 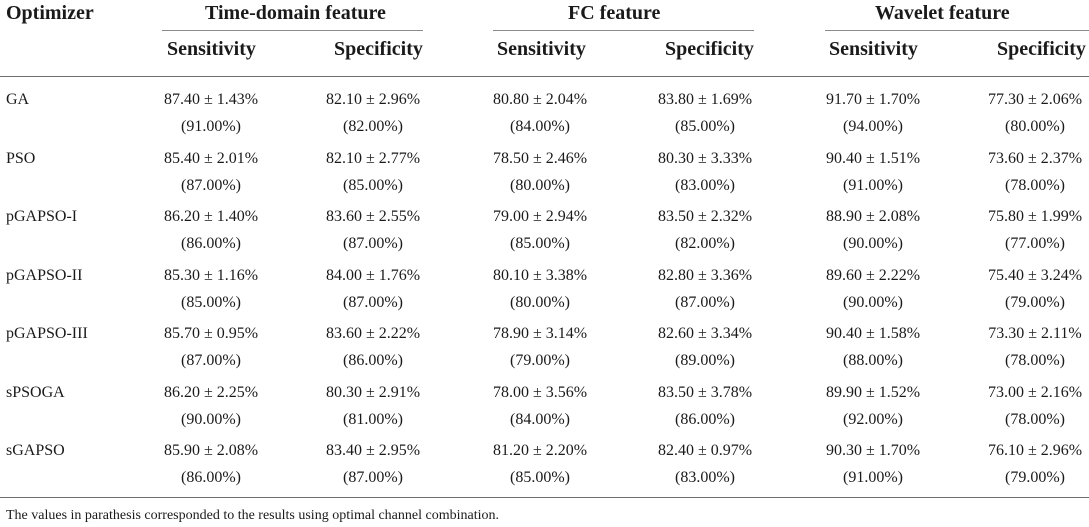 I want to click on cell-mean: 82.10 ± 2.96%, so click(x=373, y=99).